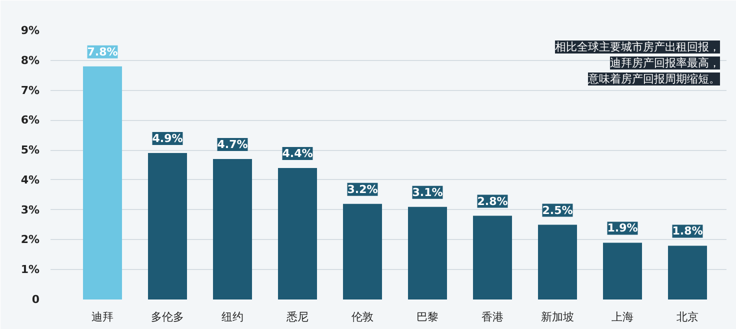 This screenshot has height=329, width=736. What do you see at coordinates (30, 209) in the screenshot?
I see `y-tick-label: 3%` at bounding box center [30, 209].